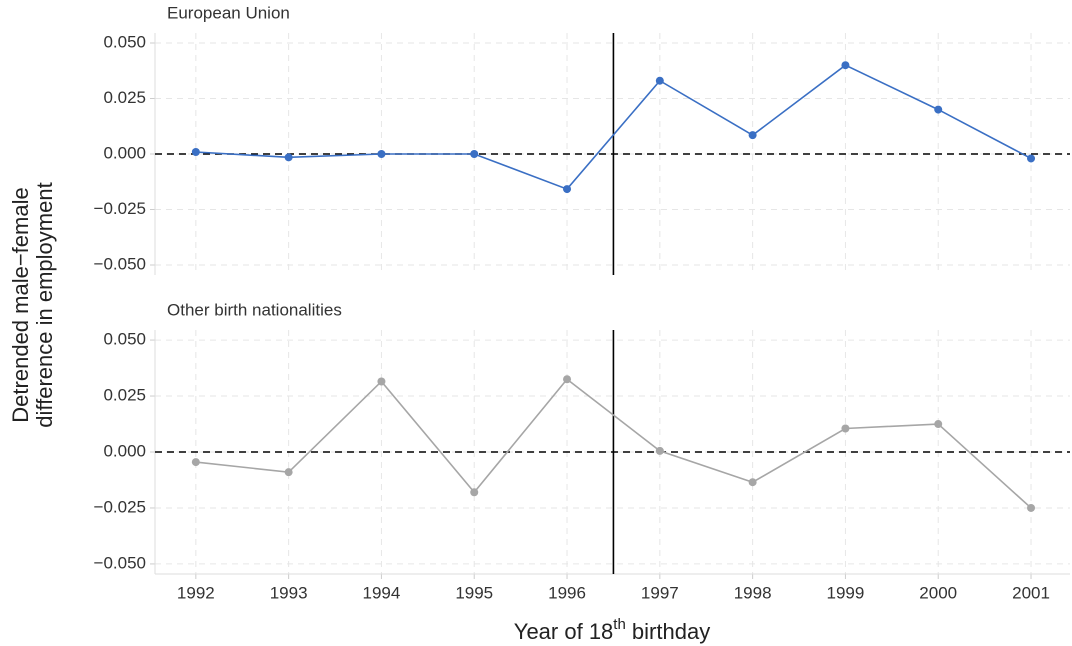  Describe the element at coordinates (289, 592) in the screenshot. I see `x-tick-label: 1993` at that location.